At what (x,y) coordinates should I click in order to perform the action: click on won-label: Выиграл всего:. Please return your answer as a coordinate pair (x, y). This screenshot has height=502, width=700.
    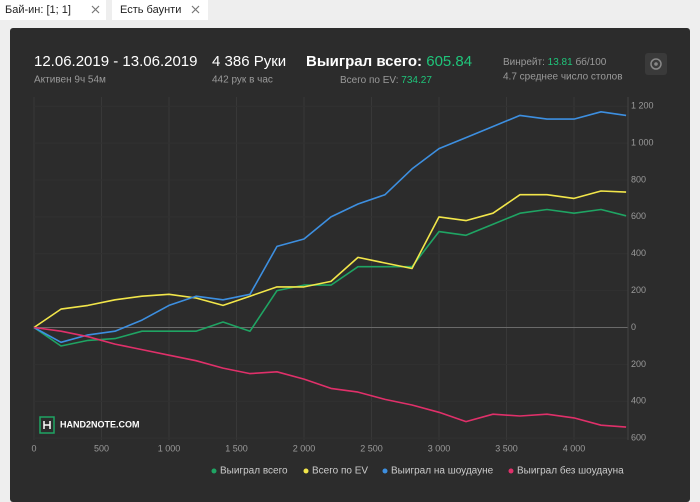
    Looking at the image, I should click on (364, 61).